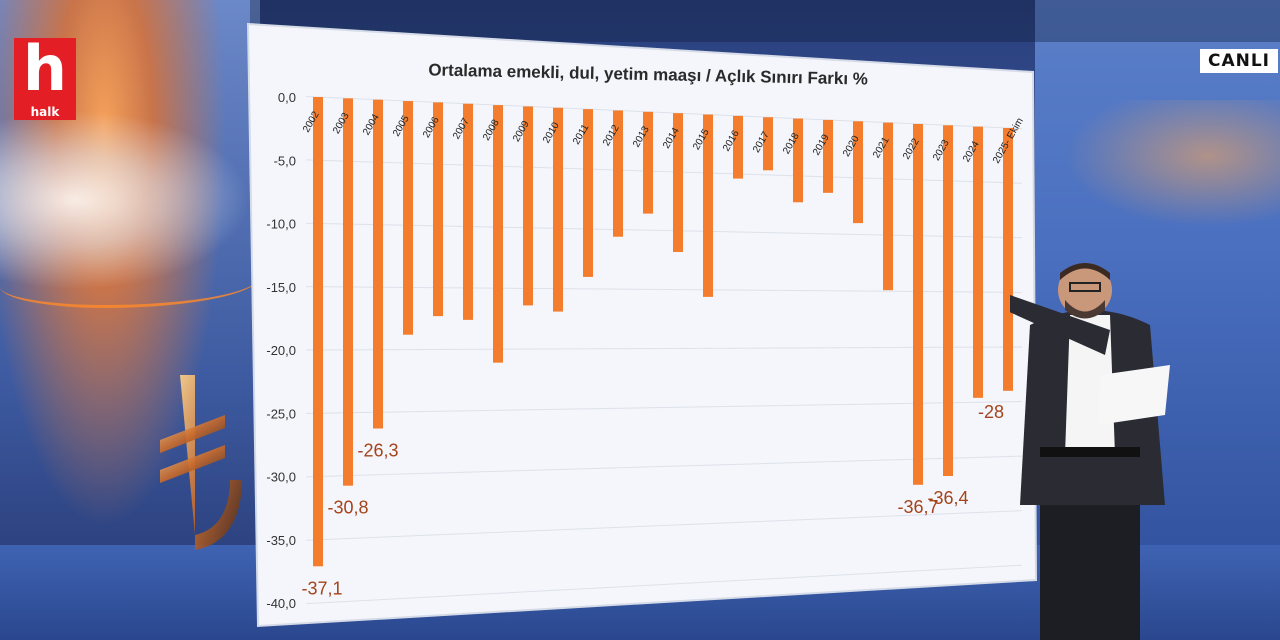 The image size is (1280, 640). Describe the element at coordinates (311, 121) in the screenshot. I see `x-category-label: 2002` at that location.